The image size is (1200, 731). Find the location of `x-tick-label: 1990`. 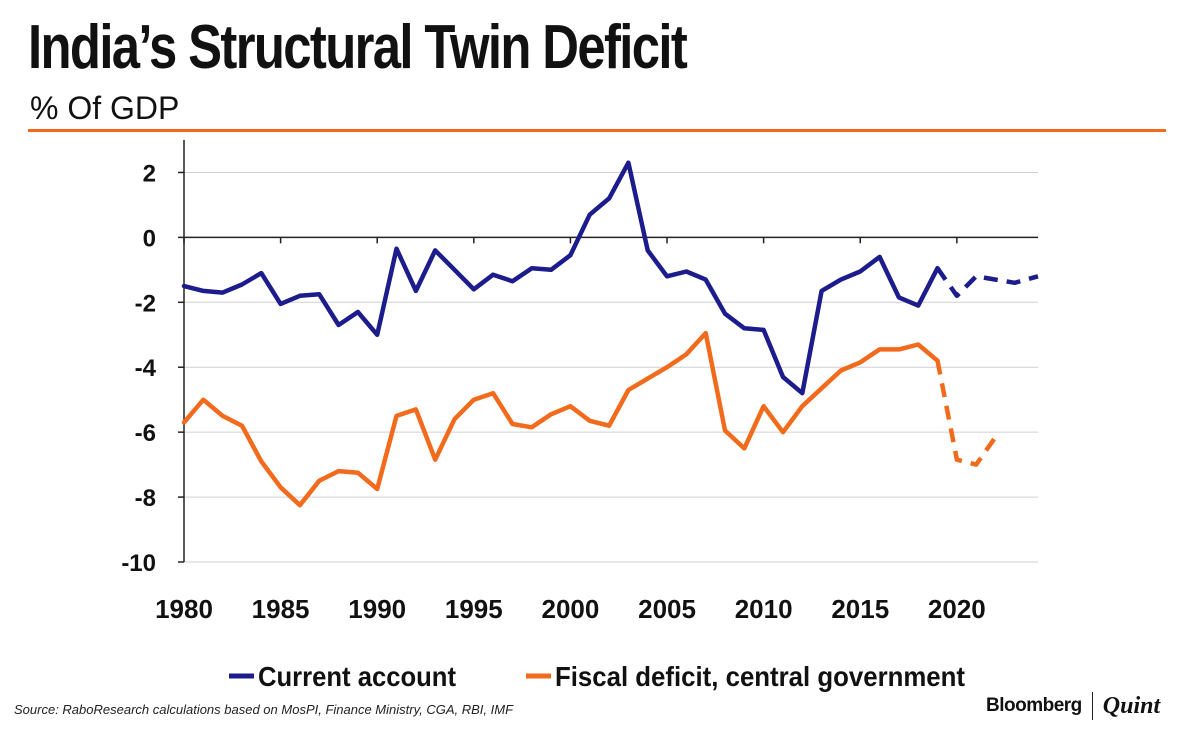

x-tick-label: 1990 is located at coordinates (377, 609).